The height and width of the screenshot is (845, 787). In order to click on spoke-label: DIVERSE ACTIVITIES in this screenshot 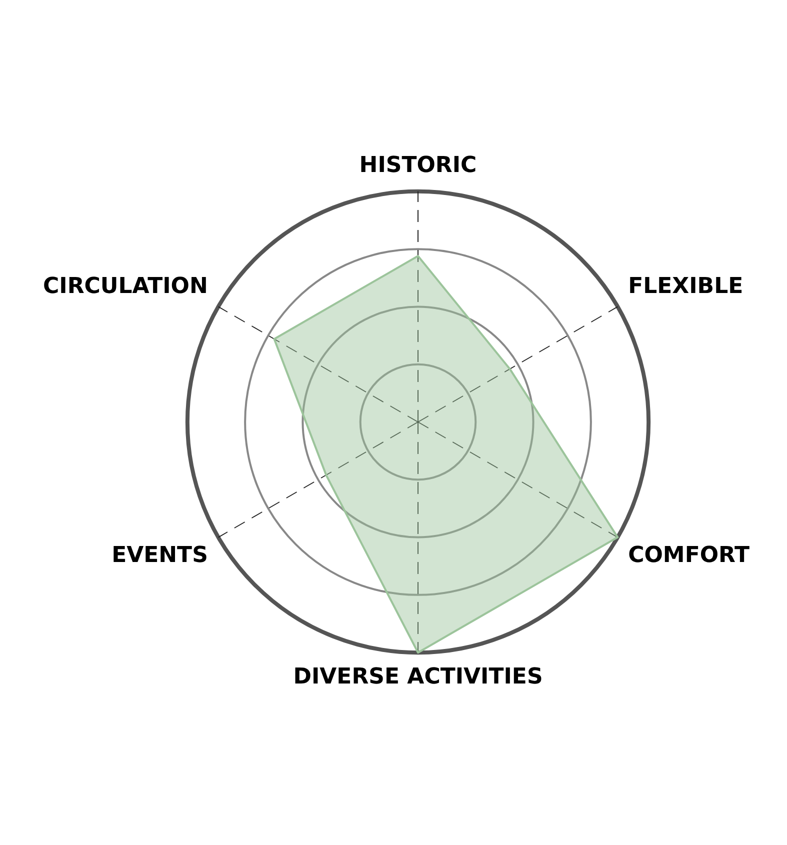, I will do `click(418, 677)`.